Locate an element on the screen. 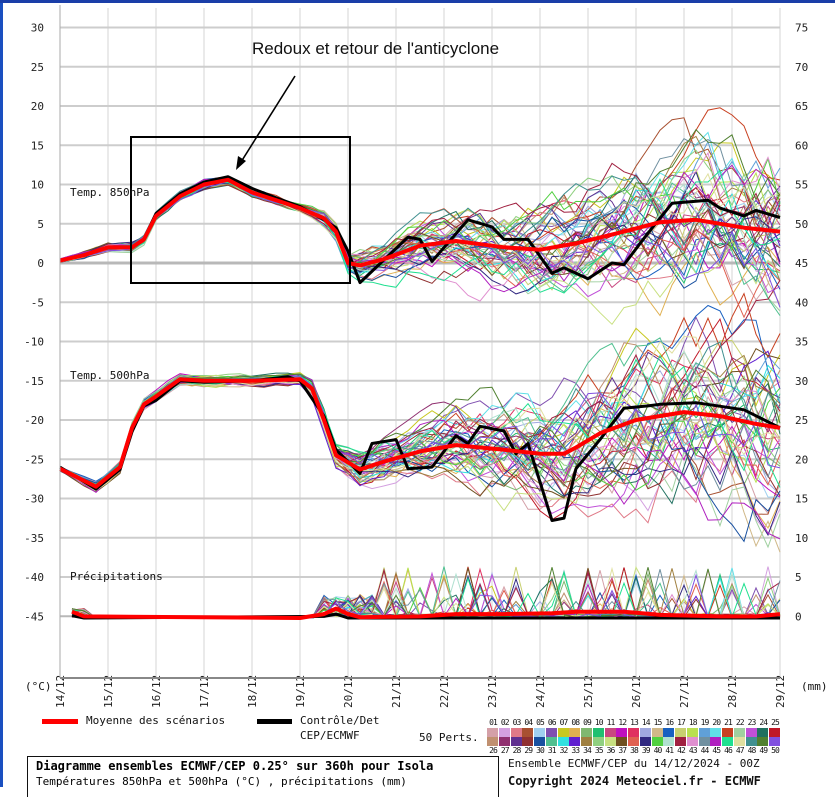 Image resolution: width=835 pixels, height=797 pixels. member-id-label: 17 is located at coordinates (681, 722).